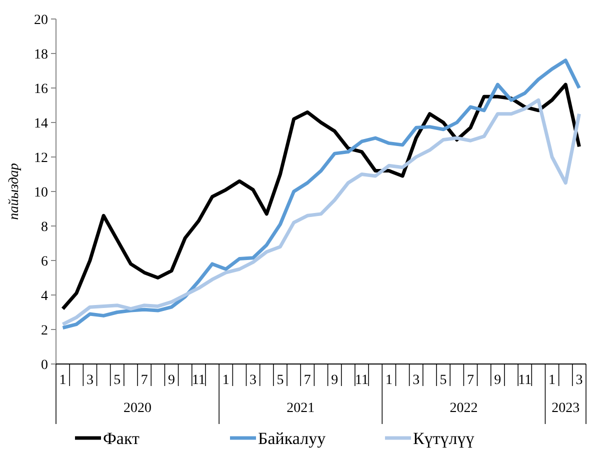 The height and width of the screenshot is (451, 590). Describe the element at coordinates (44, 262) in the screenshot. I see `y-tick-label: 6` at that location.